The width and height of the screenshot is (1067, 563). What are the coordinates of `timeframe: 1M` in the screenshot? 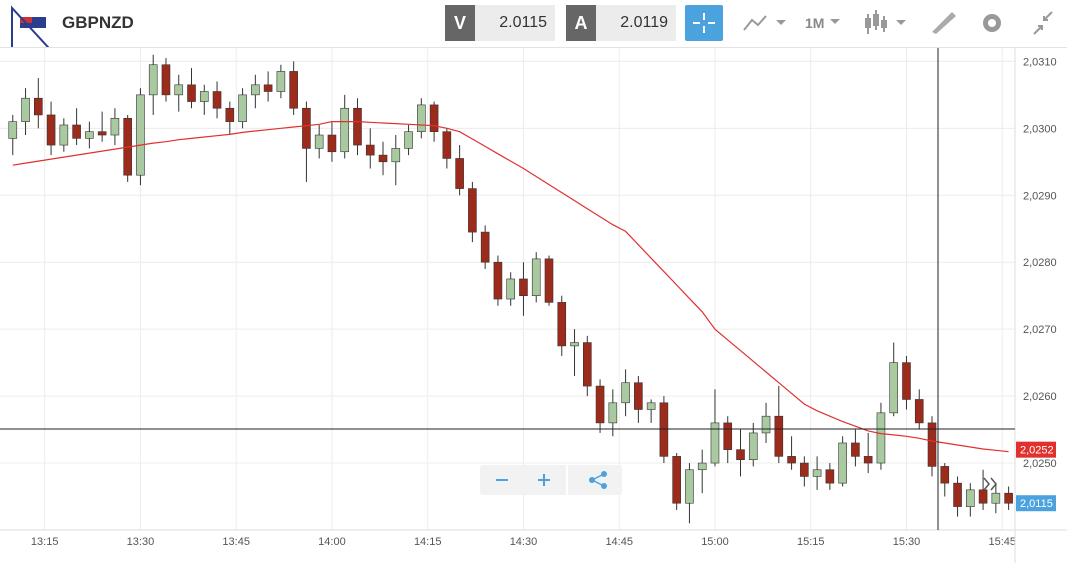 It's located at (815, 23).